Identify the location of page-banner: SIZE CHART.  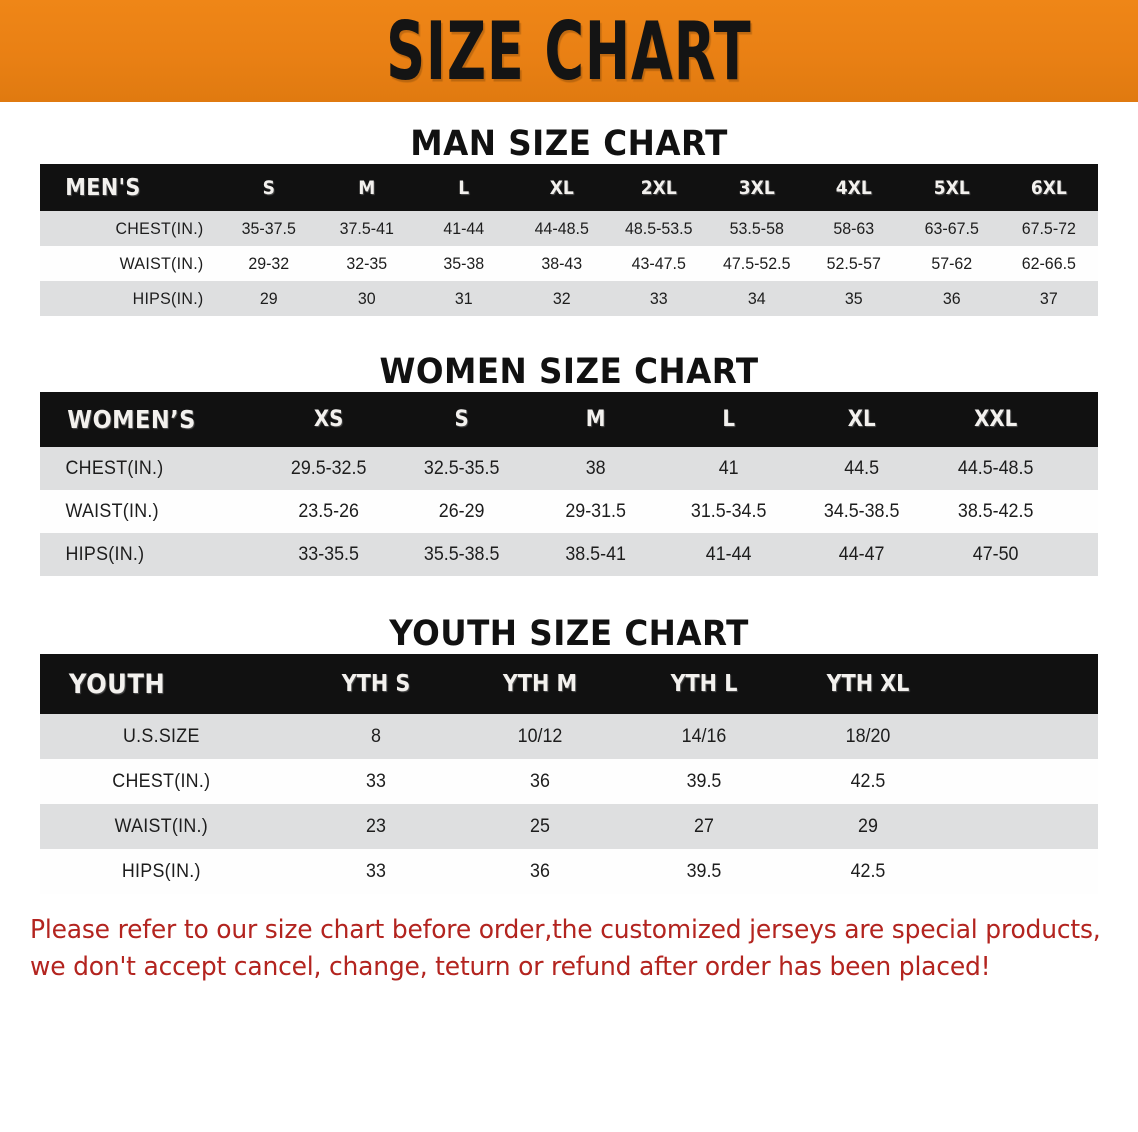
(569, 51).